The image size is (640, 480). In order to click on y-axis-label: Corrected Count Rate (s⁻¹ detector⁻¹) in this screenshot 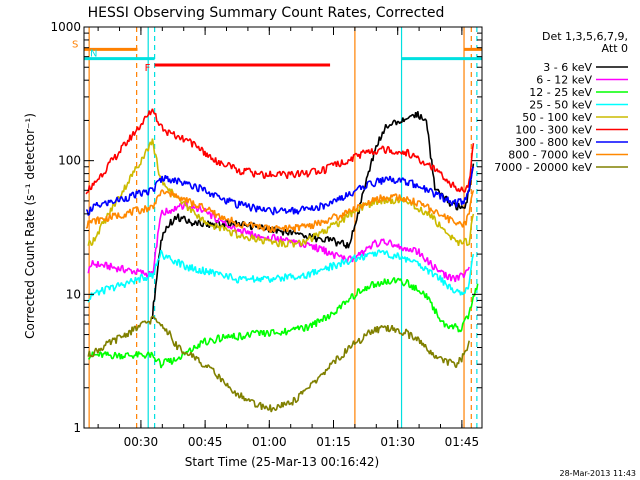, I will do `click(30, 226)`.